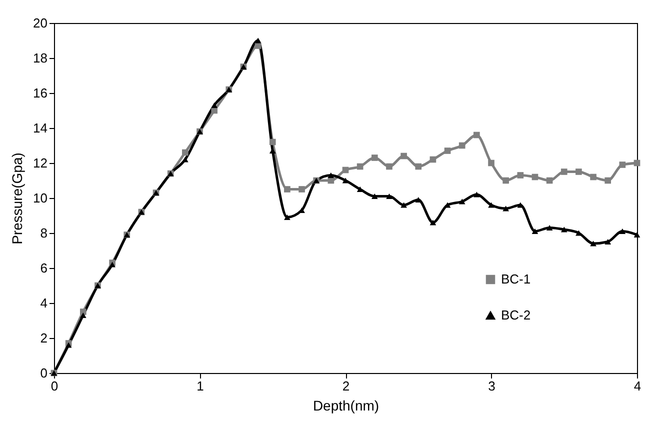 Image resolution: width=654 pixels, height=435 pixels. I want to click on x-tick-label: 4, so click(638, 386).